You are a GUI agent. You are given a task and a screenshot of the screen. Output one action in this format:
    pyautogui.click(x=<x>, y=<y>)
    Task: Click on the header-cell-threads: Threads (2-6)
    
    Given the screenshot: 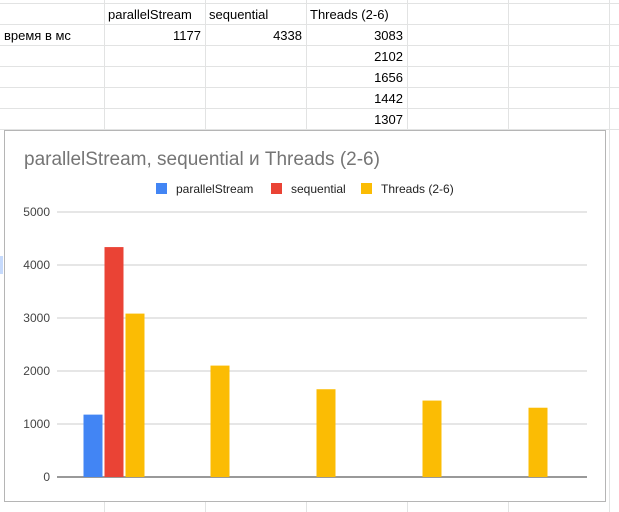 What is the action you would take?
    pyautogui.click(x=349, y=14)
    